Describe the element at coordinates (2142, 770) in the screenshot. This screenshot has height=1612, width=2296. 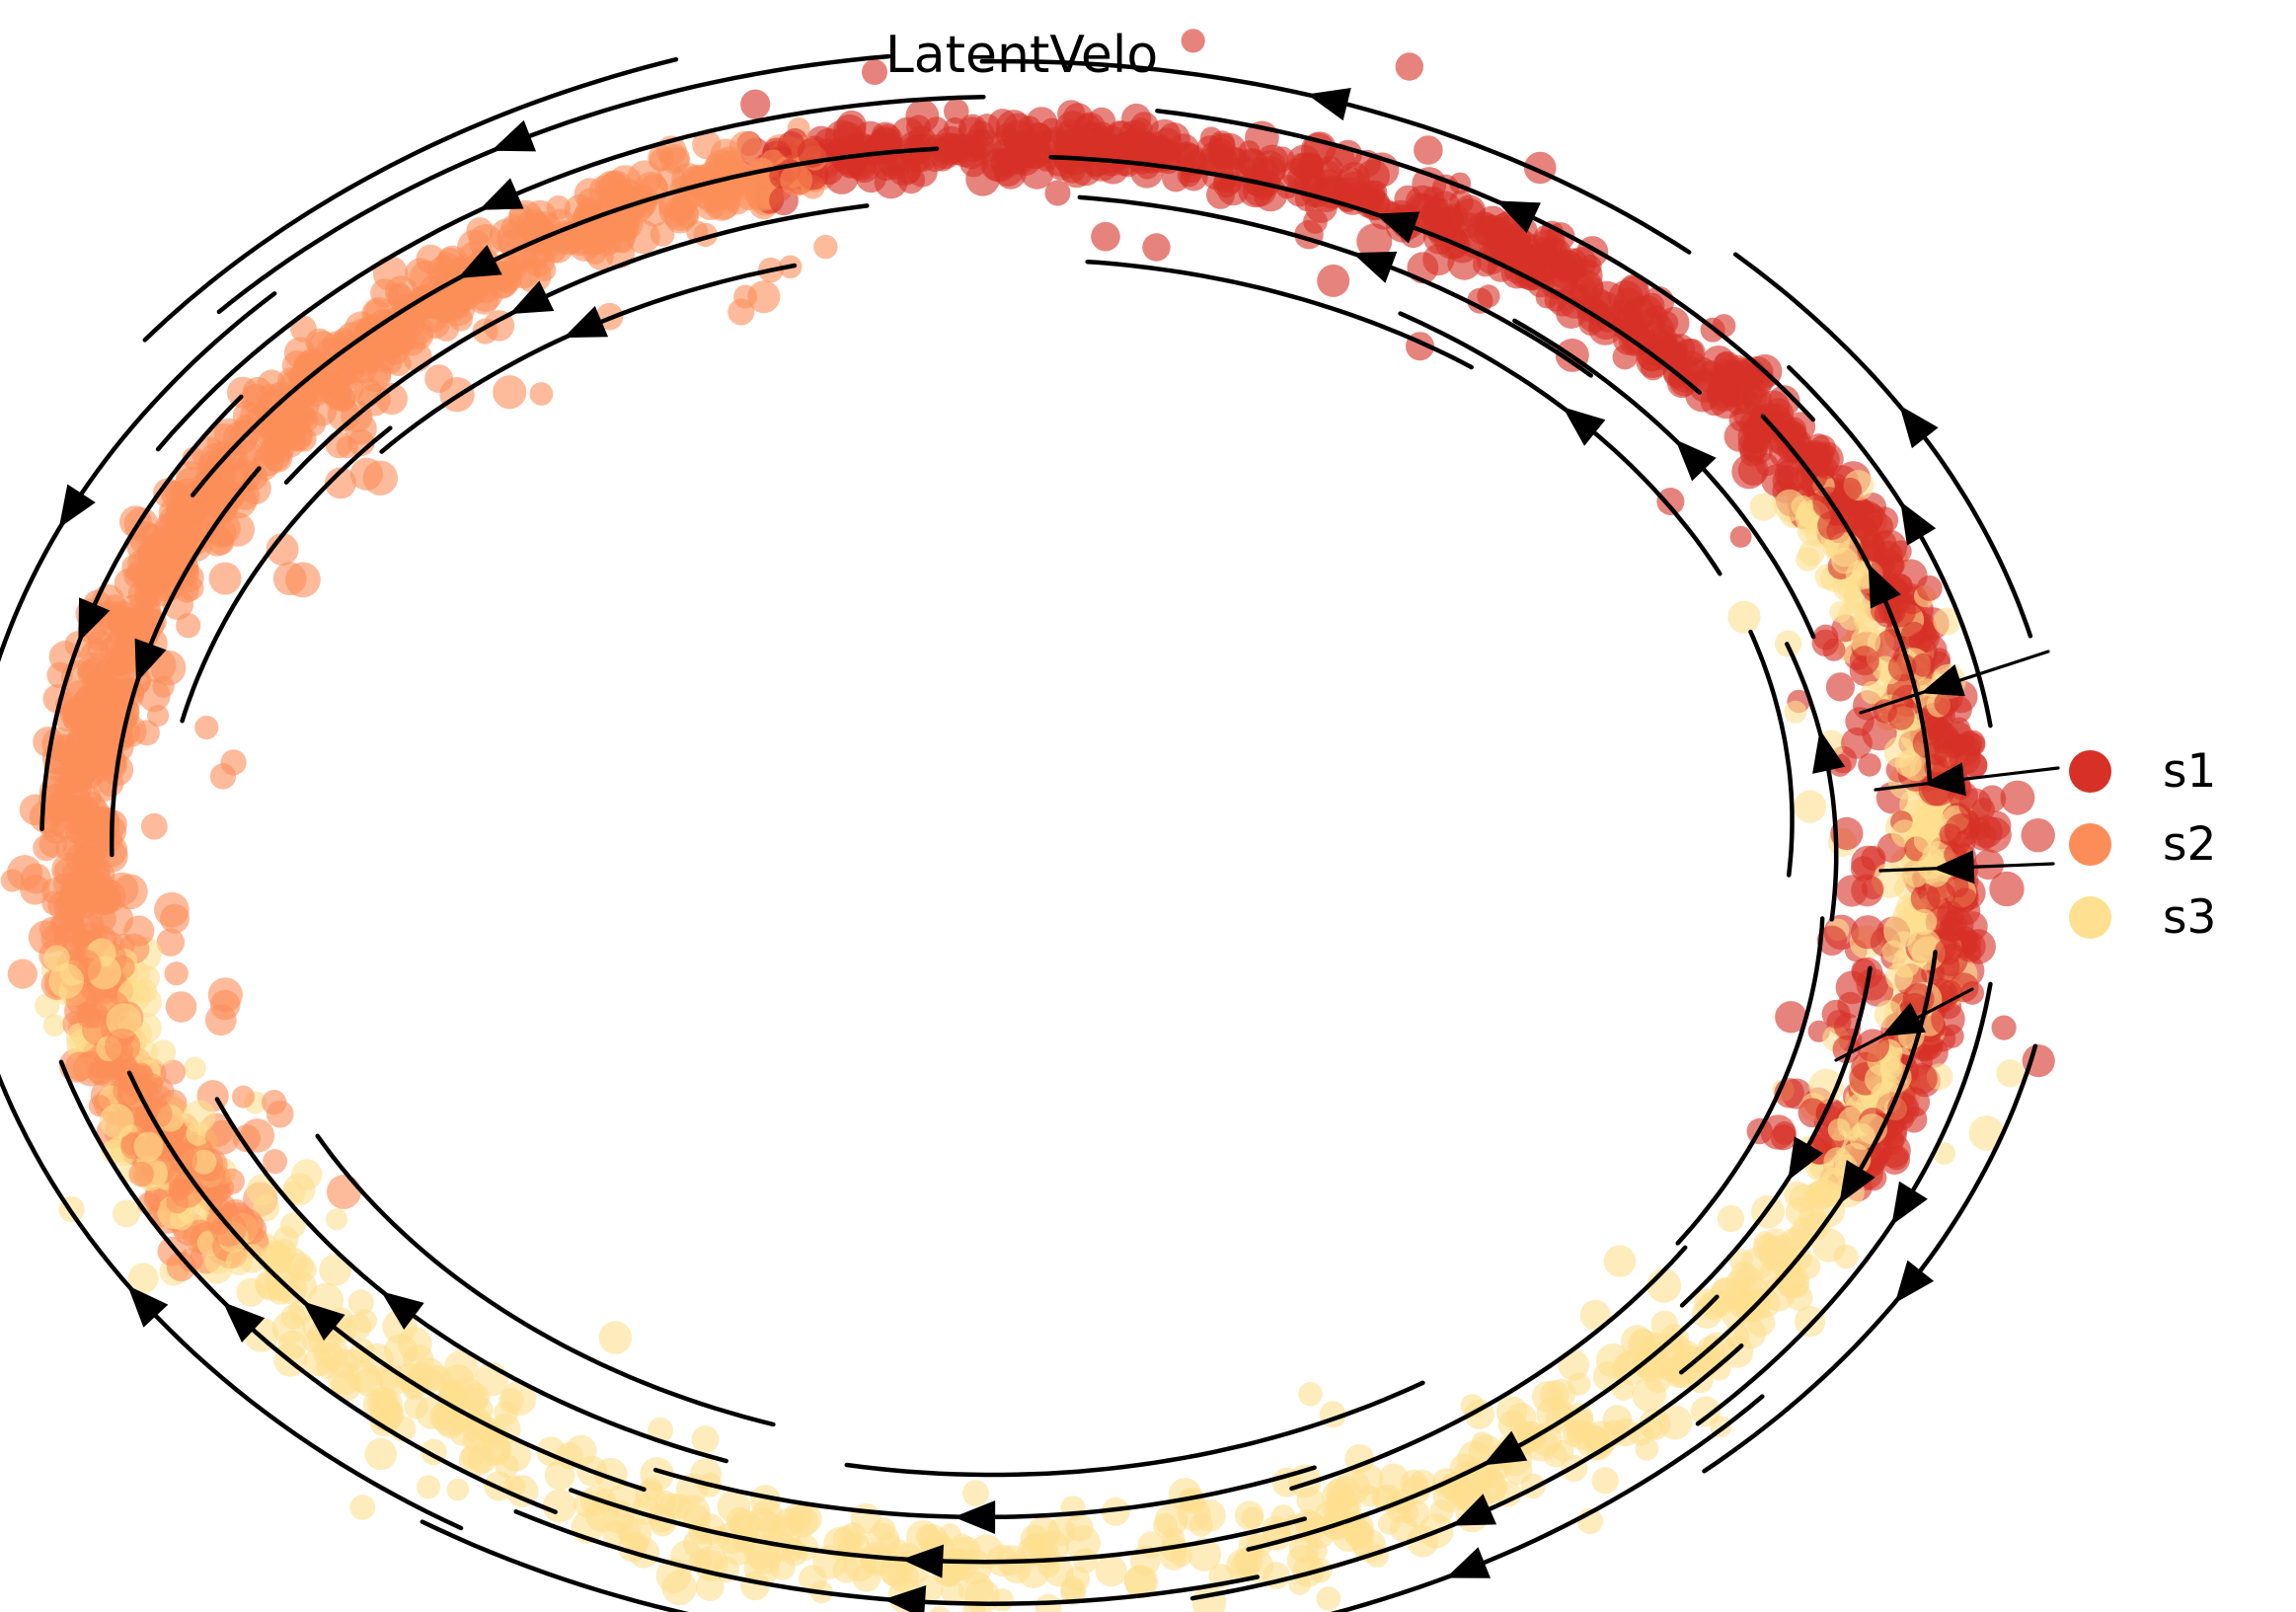
I see `legend-item-s1: s1` at that location.